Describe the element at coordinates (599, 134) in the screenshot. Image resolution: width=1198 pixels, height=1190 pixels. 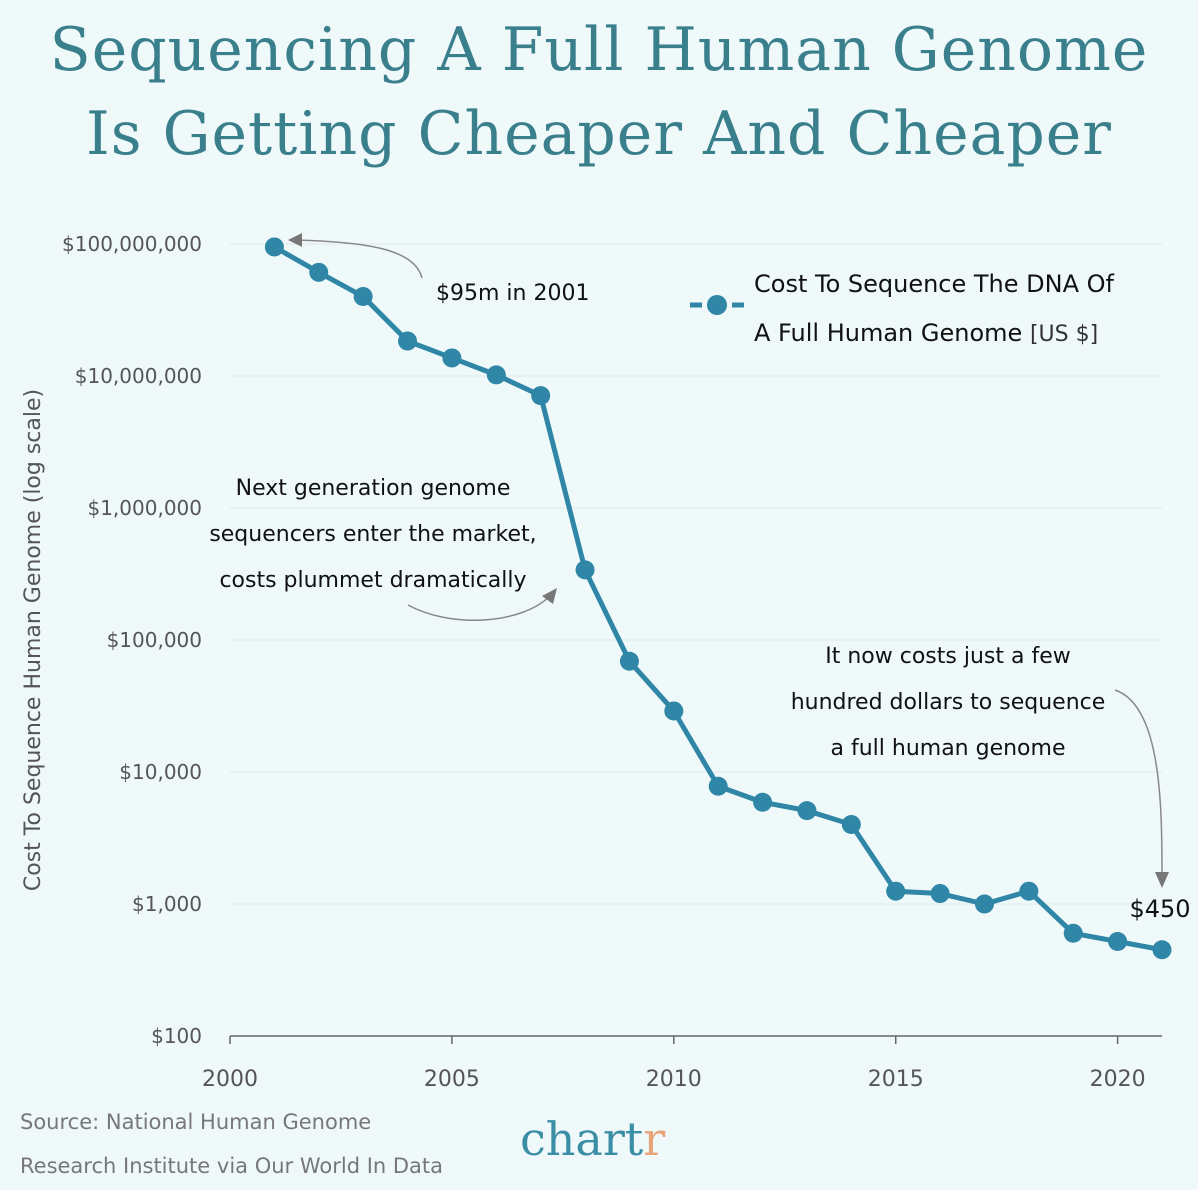
I see `title-line-2: Is Getting Cheaper And Cheaper` at that location.